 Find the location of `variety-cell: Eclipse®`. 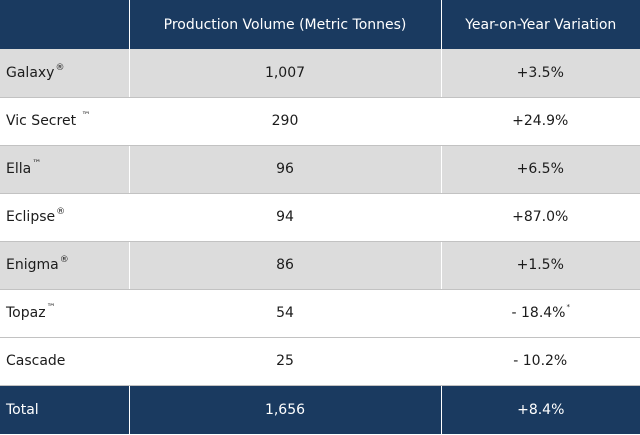

variety-cell: Eclipse® is located at coordinates (64, 217).